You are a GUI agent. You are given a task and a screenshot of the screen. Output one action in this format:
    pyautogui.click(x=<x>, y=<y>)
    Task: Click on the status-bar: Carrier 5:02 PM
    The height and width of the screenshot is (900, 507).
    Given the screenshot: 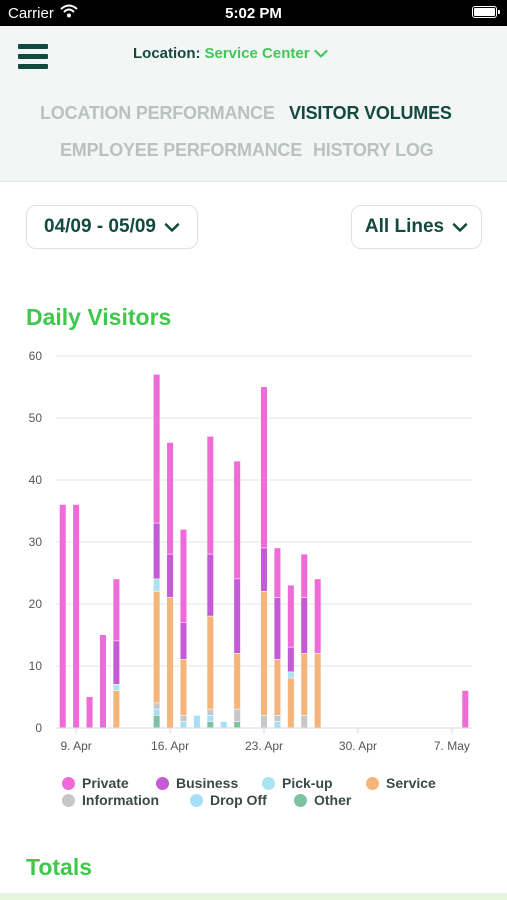 What is the action you would take?
    pyautogui.click(x=253, y=13)
    